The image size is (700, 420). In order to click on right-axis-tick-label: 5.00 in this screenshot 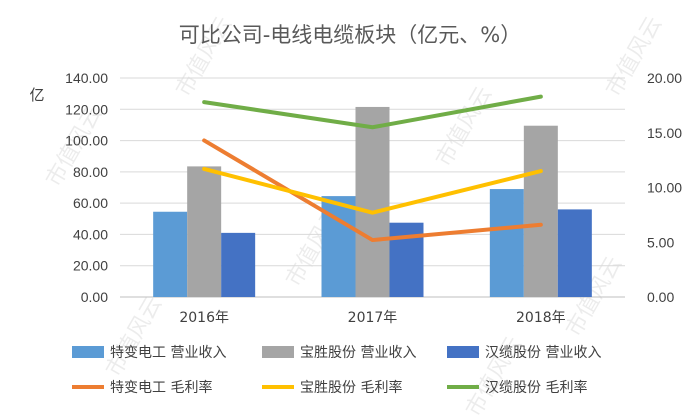, I will do `click(660, 242)`.